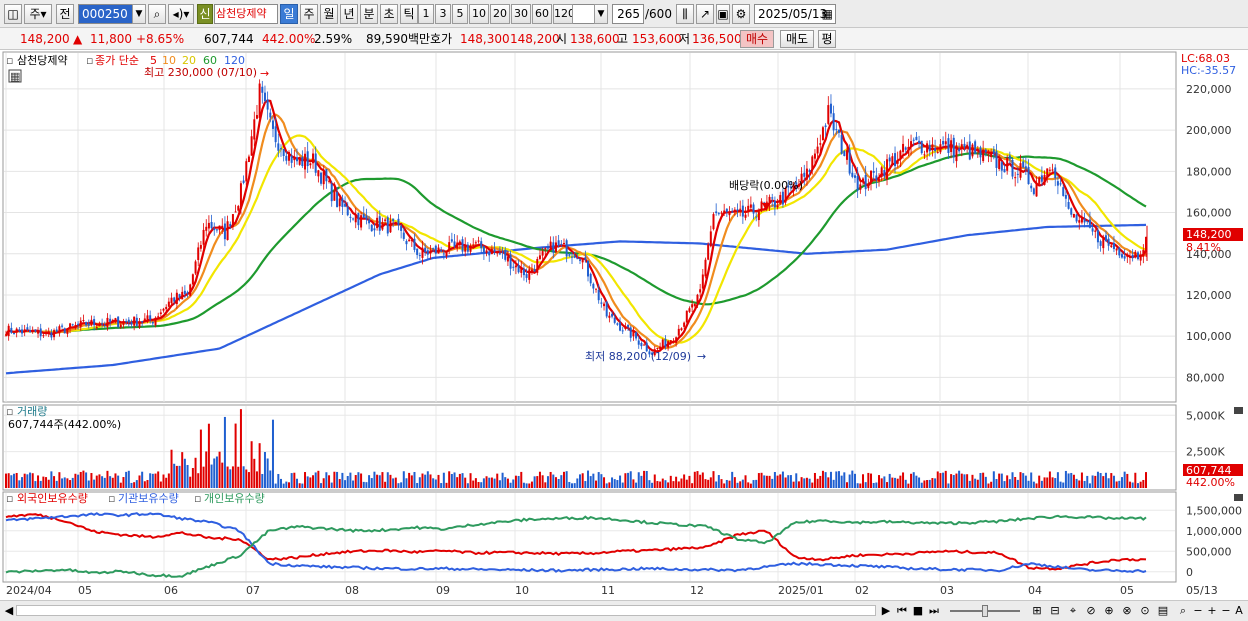 The height and width of the screenshot is (621, 1248). What do you see at coordinates (1109, 610) in the screenshot?
I see `tool-icon-5: ⊕` at bounding box center [1109, 610].